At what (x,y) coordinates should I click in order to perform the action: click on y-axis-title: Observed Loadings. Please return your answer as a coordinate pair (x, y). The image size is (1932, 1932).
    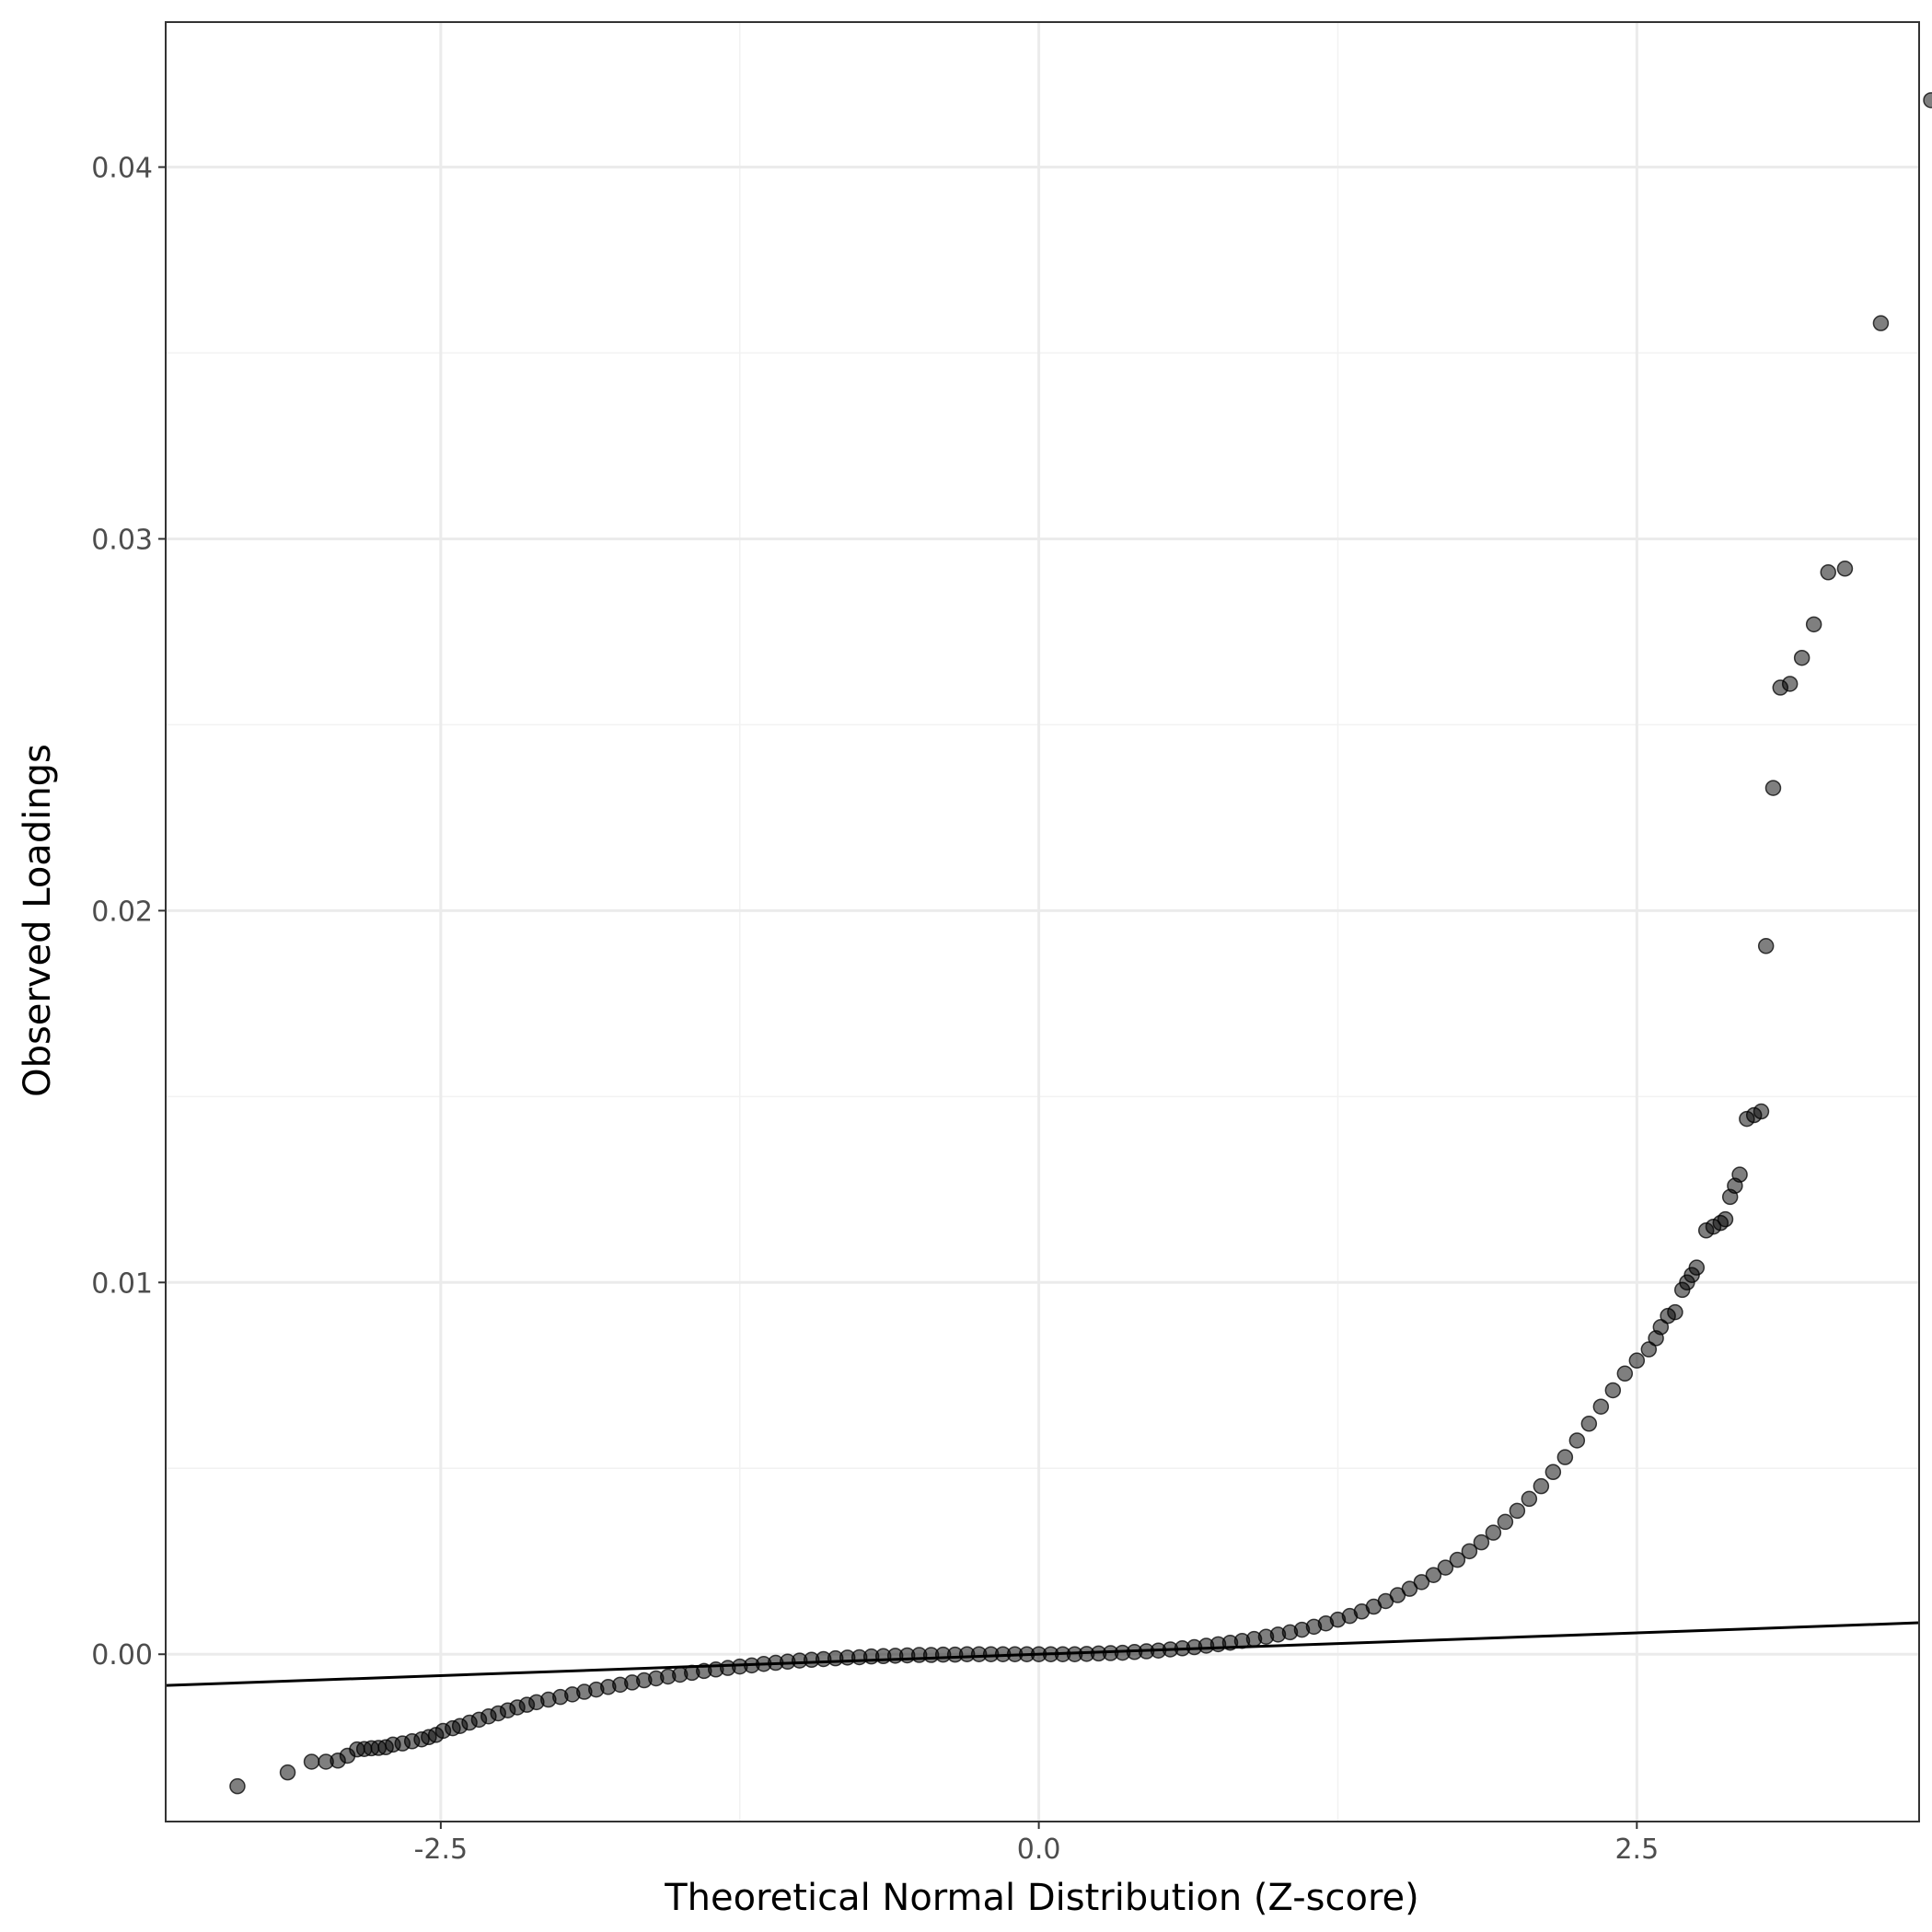
    Looking at the image, I should click on (38, 921).